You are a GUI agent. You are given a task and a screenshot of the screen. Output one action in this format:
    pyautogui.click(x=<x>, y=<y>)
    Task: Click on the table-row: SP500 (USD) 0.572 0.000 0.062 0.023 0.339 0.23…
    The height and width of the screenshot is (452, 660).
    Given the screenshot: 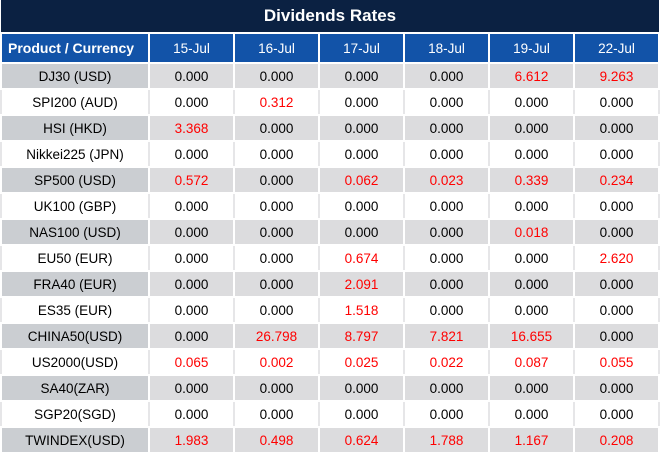 What is the action you would take?
    pyautogui.click(x=330, y=180)
    